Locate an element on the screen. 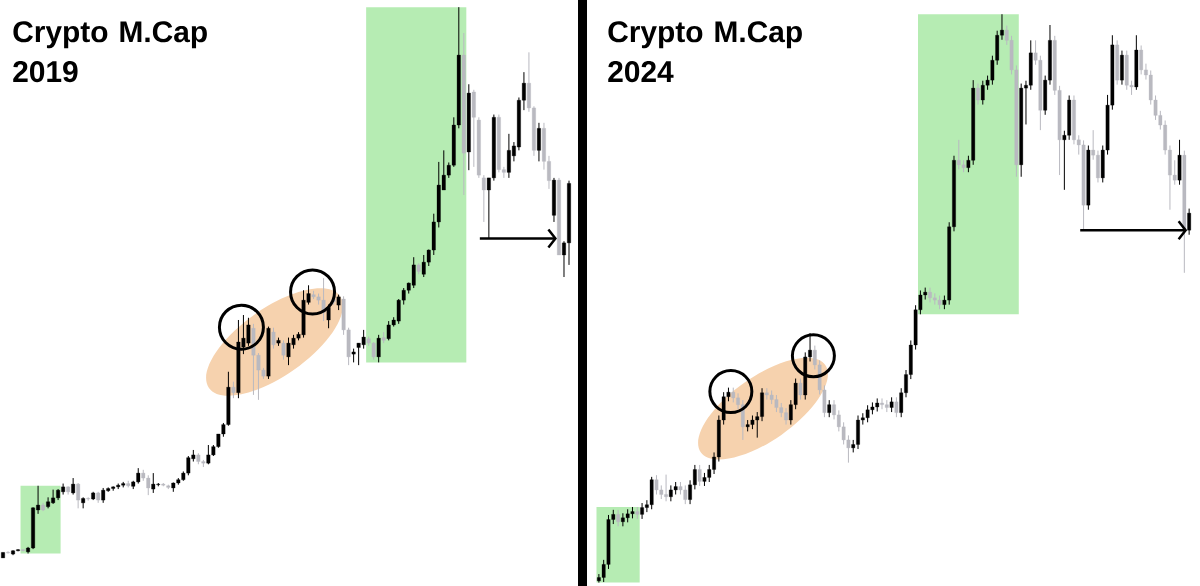 The width and height of the screenshot is (1200, 586). text: Crypto M.Cap 2024 is located at coordinates (705, 52).